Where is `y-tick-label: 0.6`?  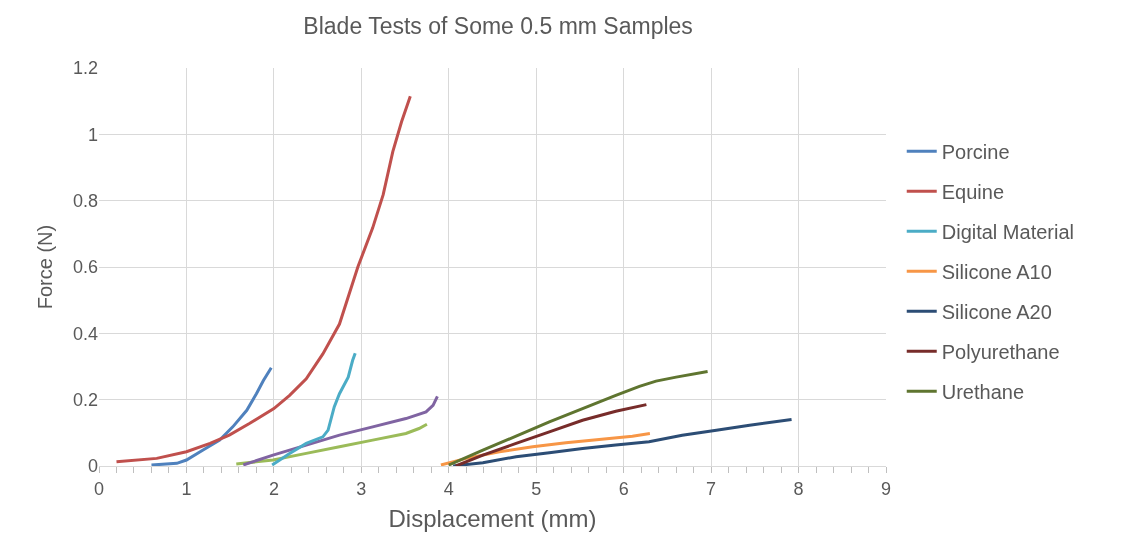
y-tick-label: 0.6 is located at coordinates (85, 267).